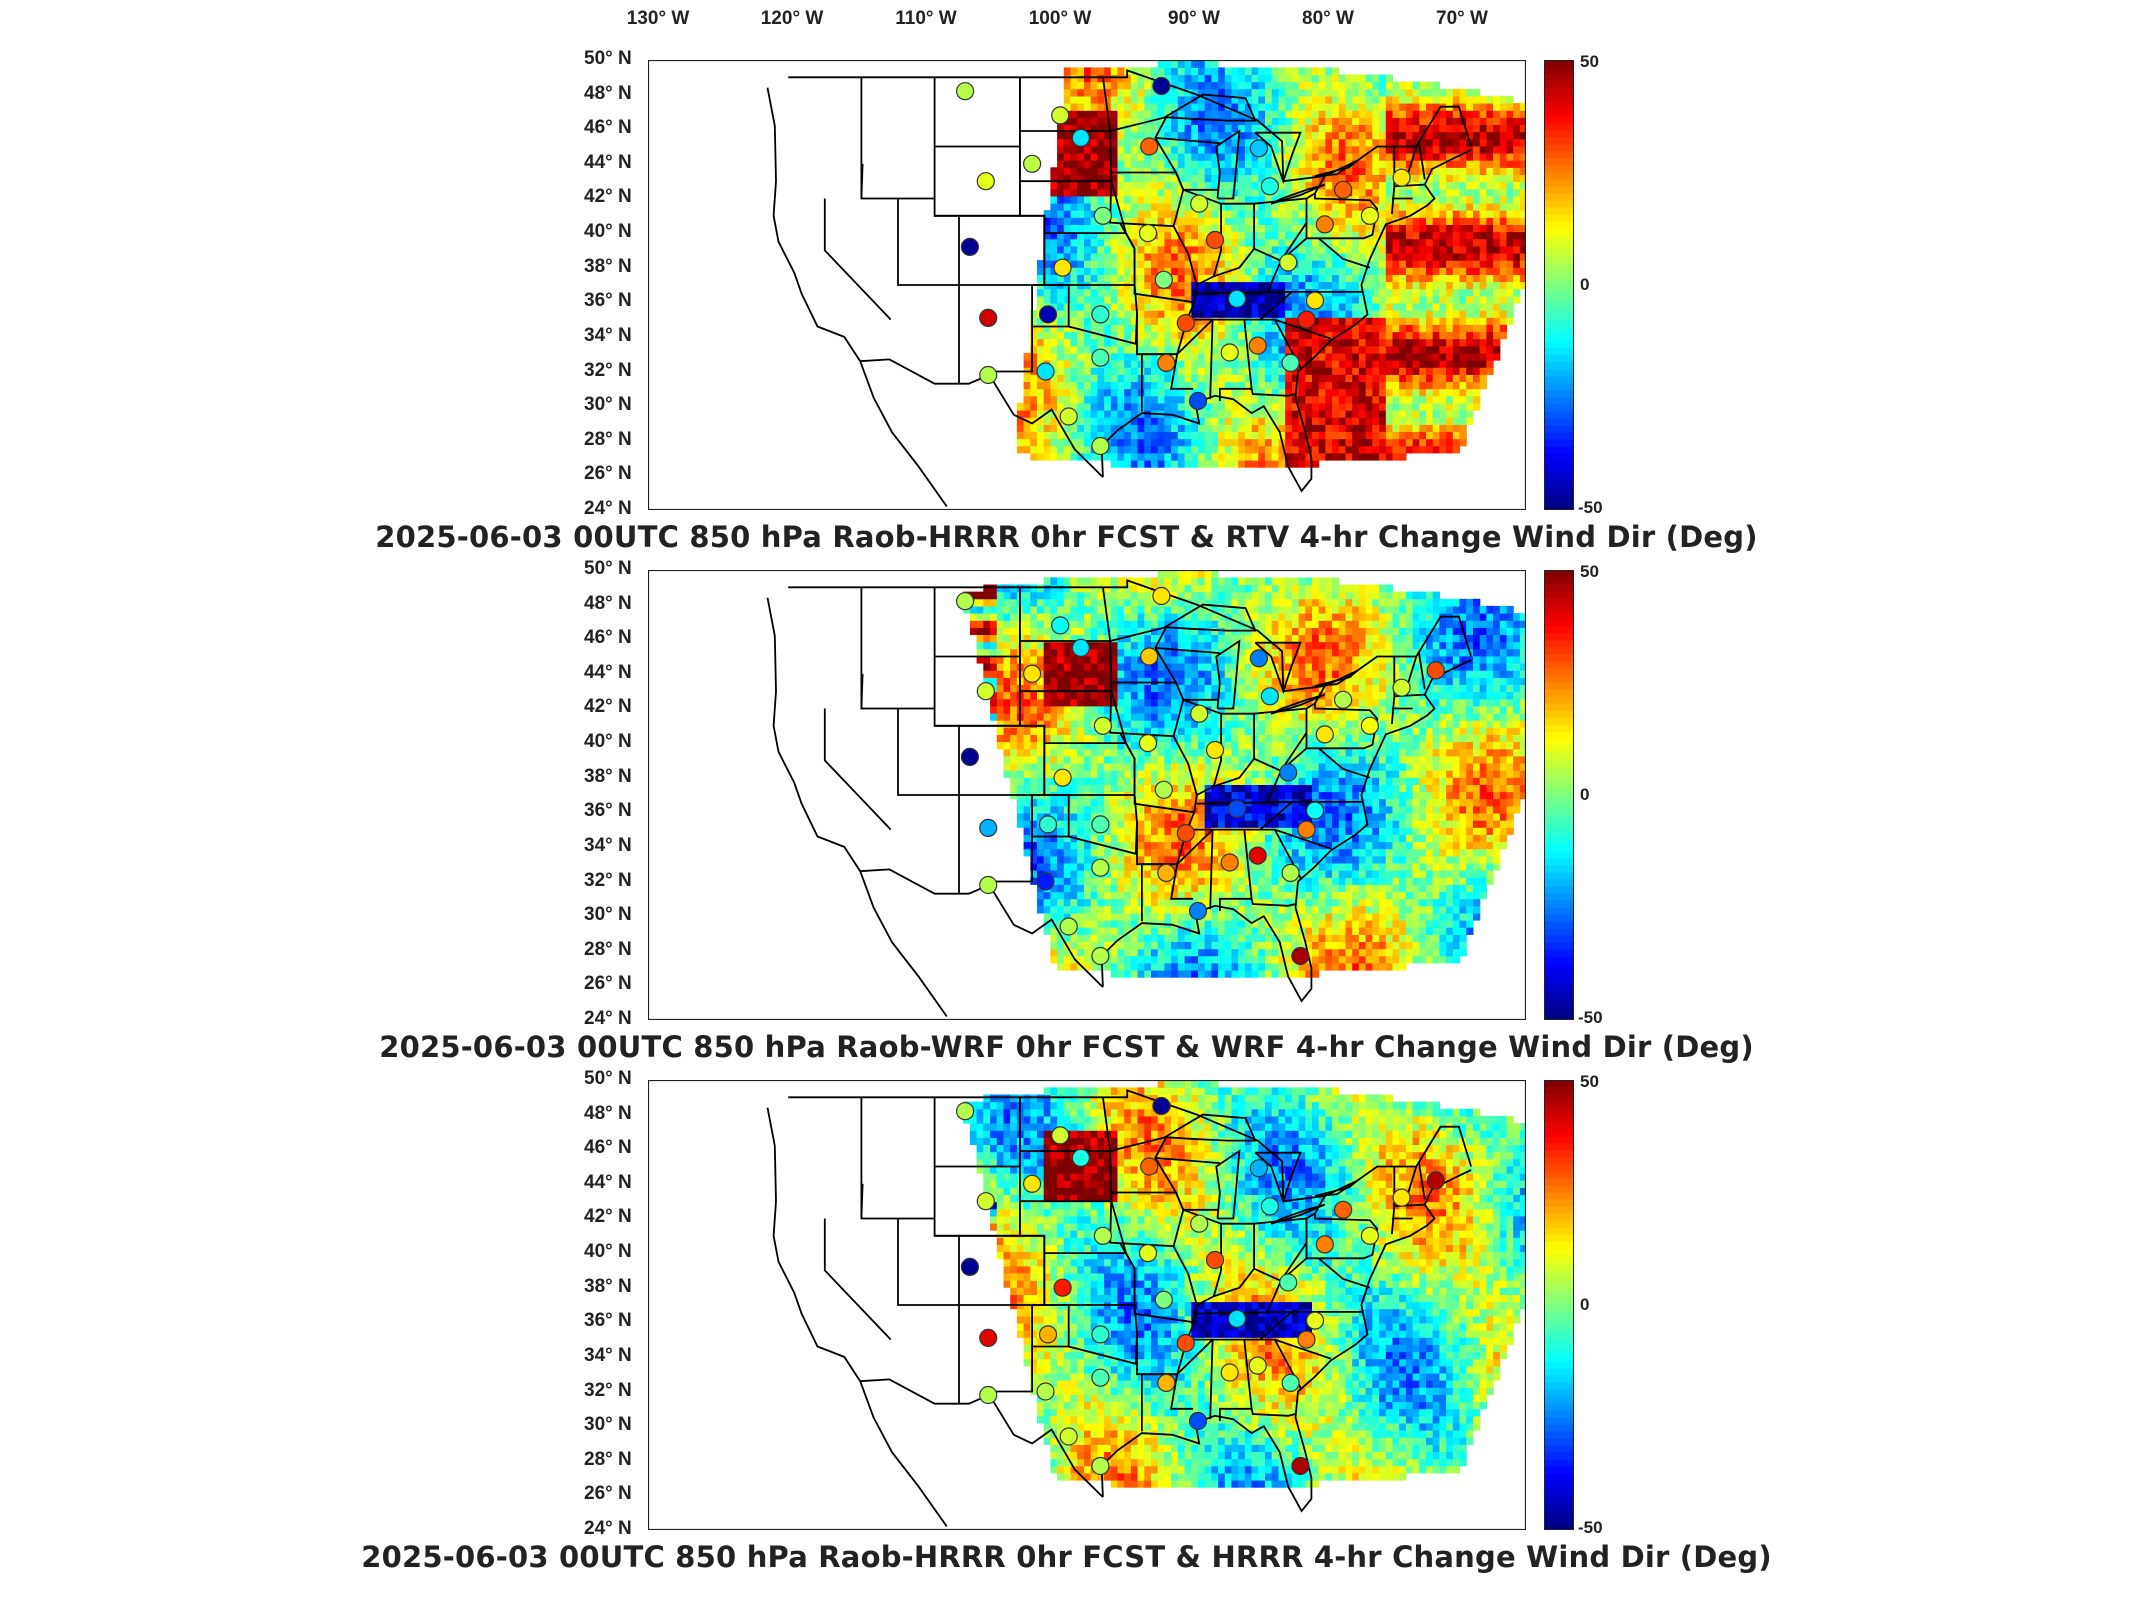 The width and height of the screenshot is (2133, 1600). What do you see at coordinates (965, 91) in the screenshot?
I see `raob-station-marker` at bounding box center [965, 91].